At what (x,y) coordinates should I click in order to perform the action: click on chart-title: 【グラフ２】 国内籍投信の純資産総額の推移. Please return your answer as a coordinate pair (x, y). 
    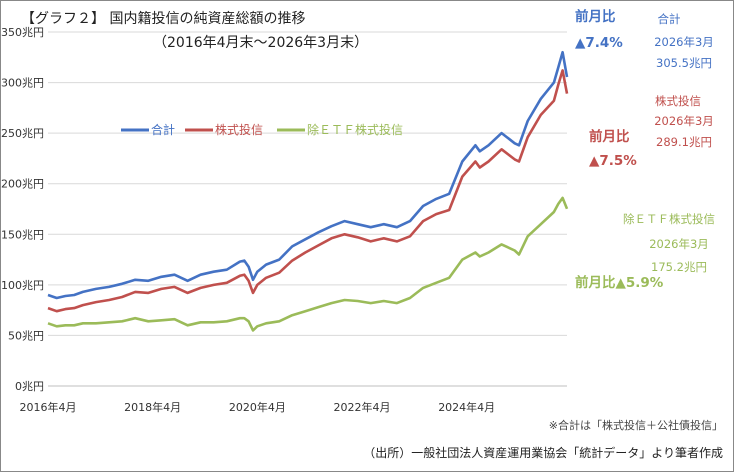
    Looking at the image, I should click on (163, 18).